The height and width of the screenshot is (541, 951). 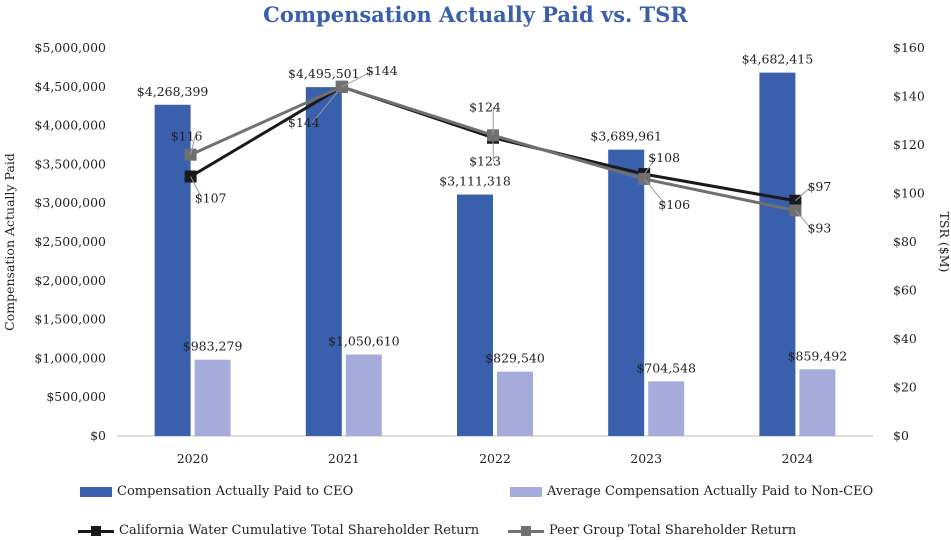 I want to click on y2-tick-label: $20, so click(x=905, y=387).